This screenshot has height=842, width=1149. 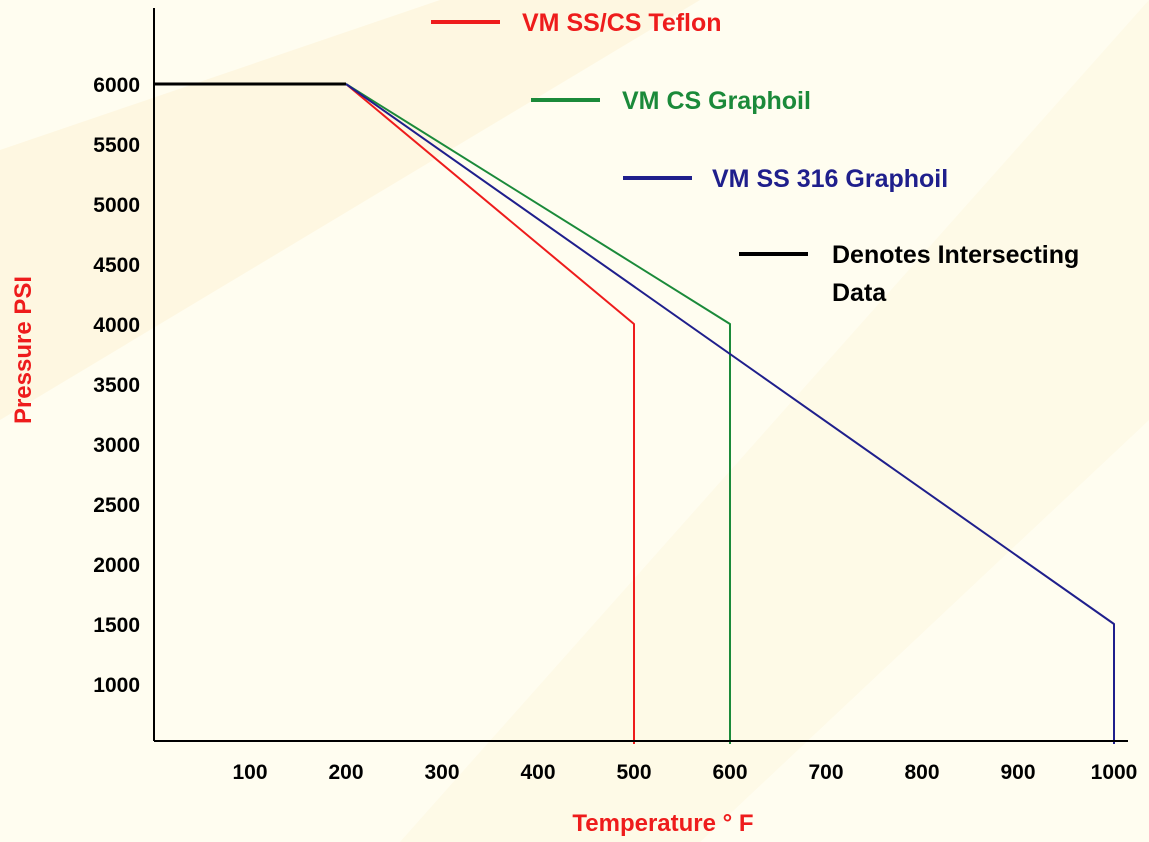 I want to click on x-tick-label: 900, so click(x=1017, y=772).